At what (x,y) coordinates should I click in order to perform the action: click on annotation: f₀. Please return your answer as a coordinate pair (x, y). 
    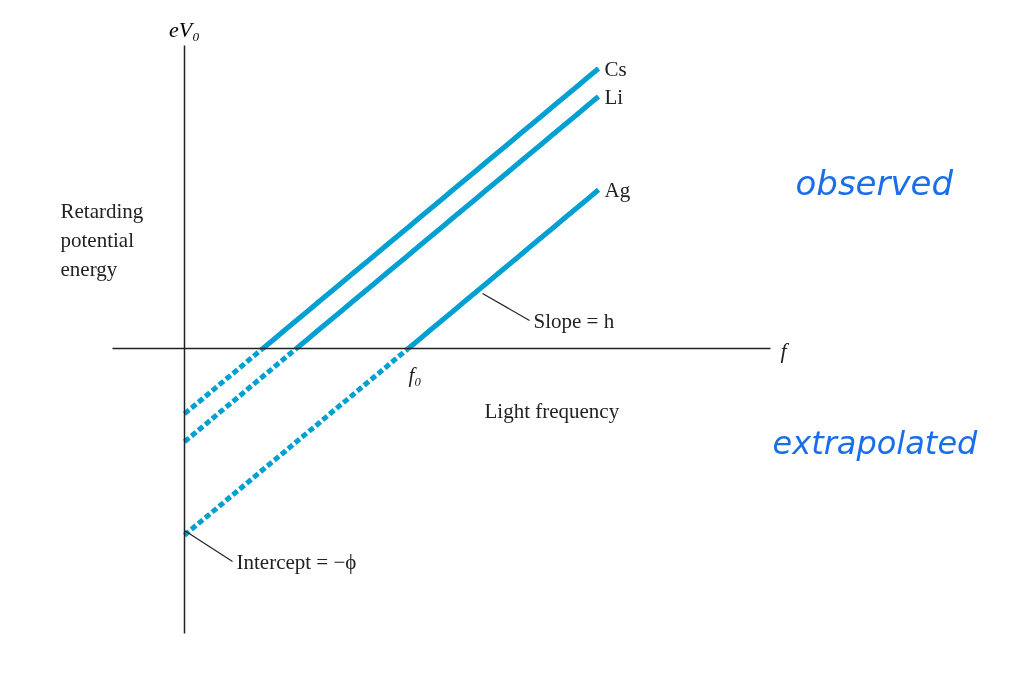
    Looking at the image, I should click on (415, 374).